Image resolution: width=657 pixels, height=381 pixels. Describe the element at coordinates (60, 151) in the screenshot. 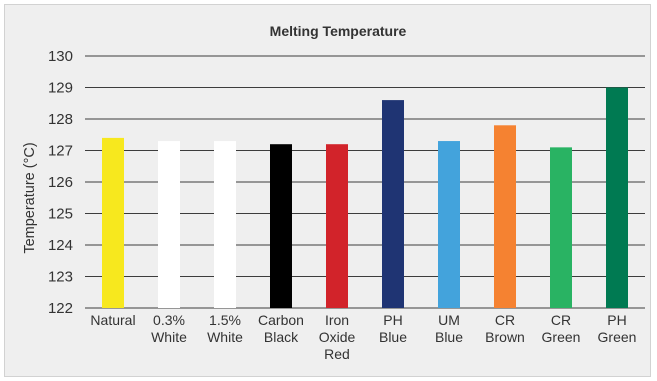

I see `y-tick-label: 127` at that location.